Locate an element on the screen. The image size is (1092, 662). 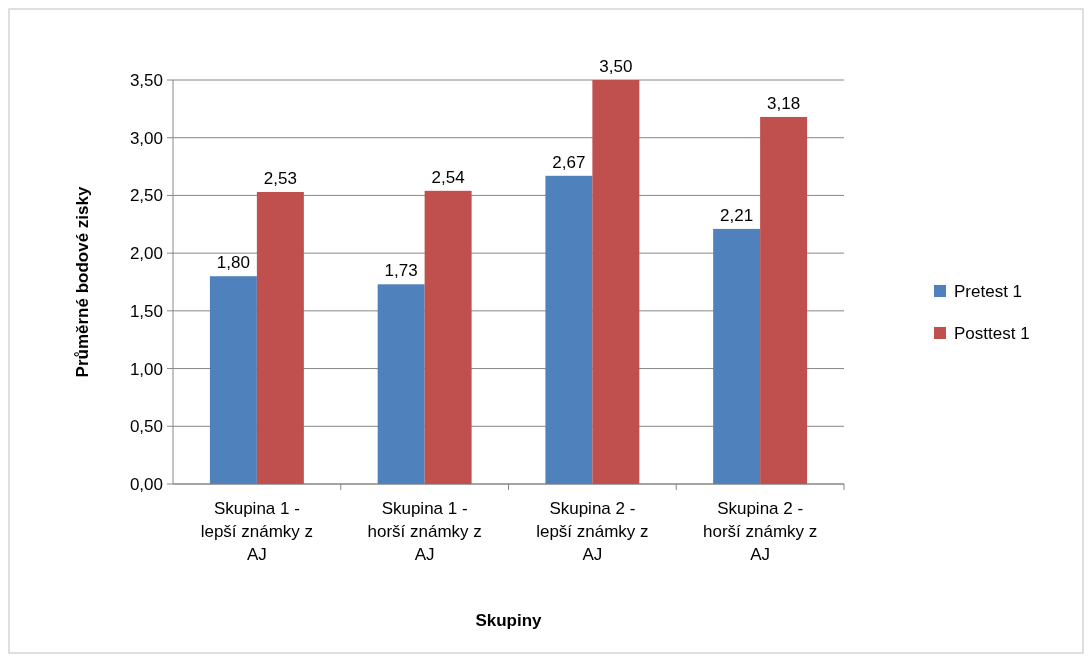
legend-label: Posttest 1 is located at coordinates (992, 333).